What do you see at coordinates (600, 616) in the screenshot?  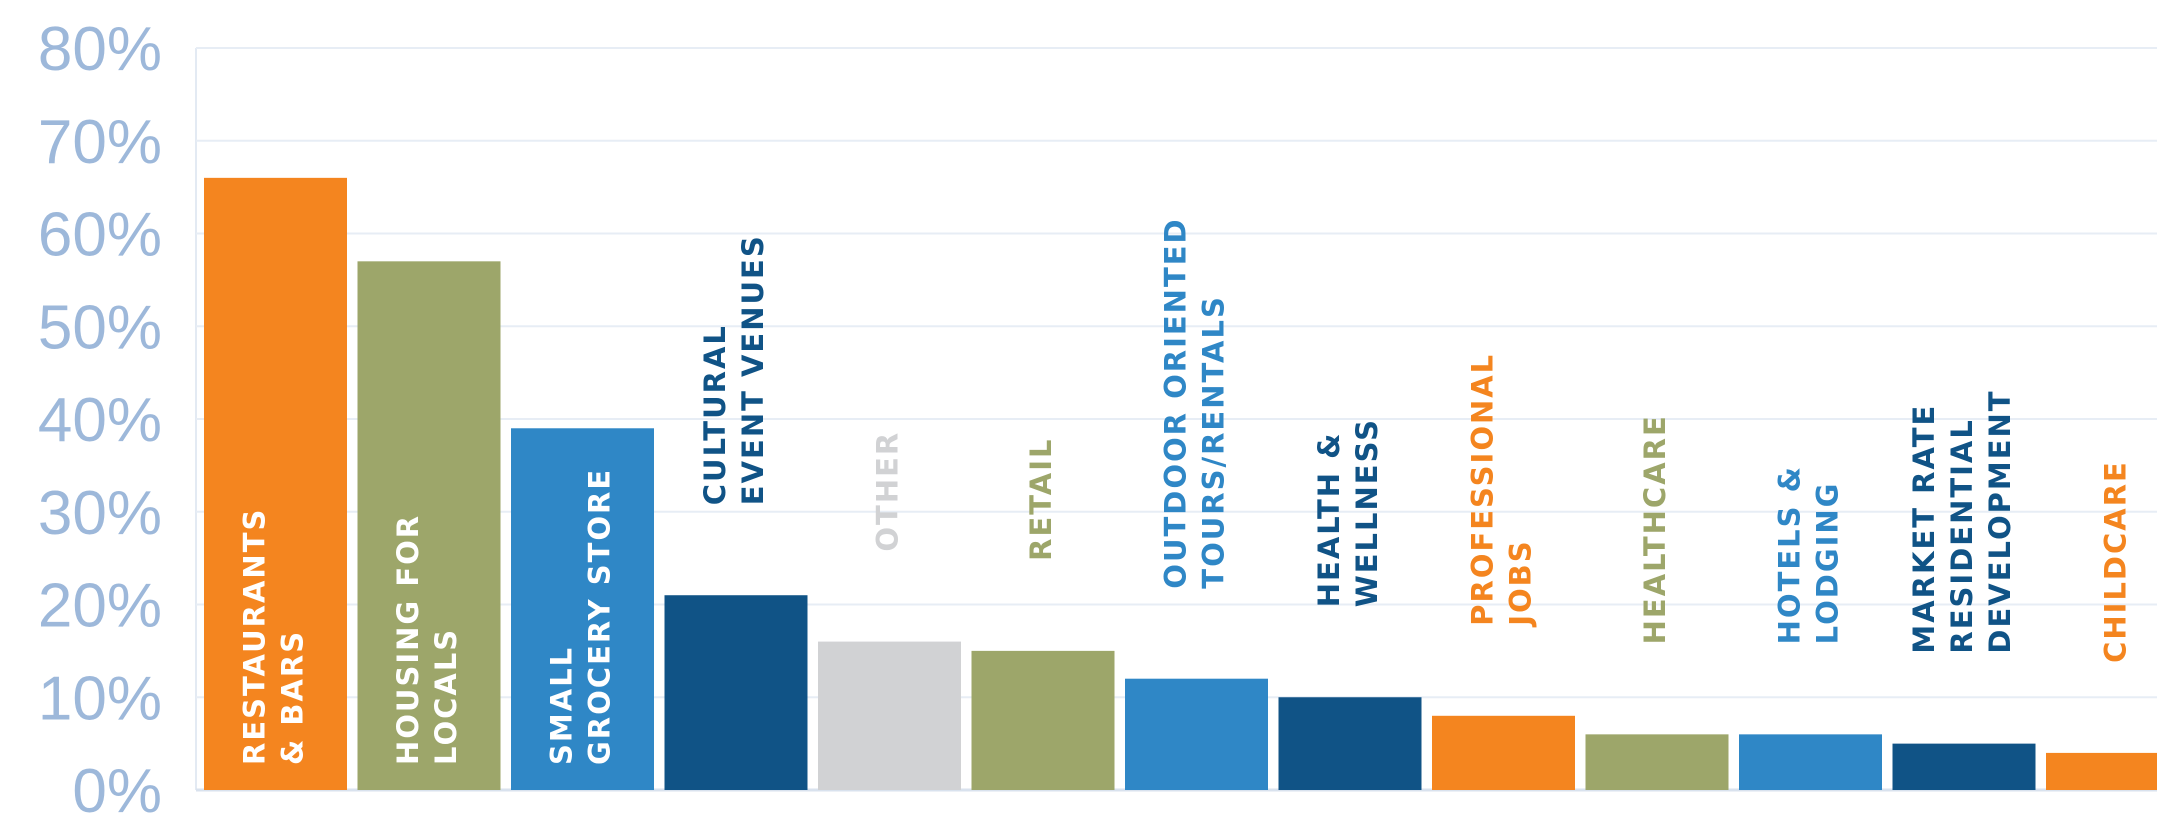 I see `category-label-line: GROCERY STORE` at bounding box center [600, 616].